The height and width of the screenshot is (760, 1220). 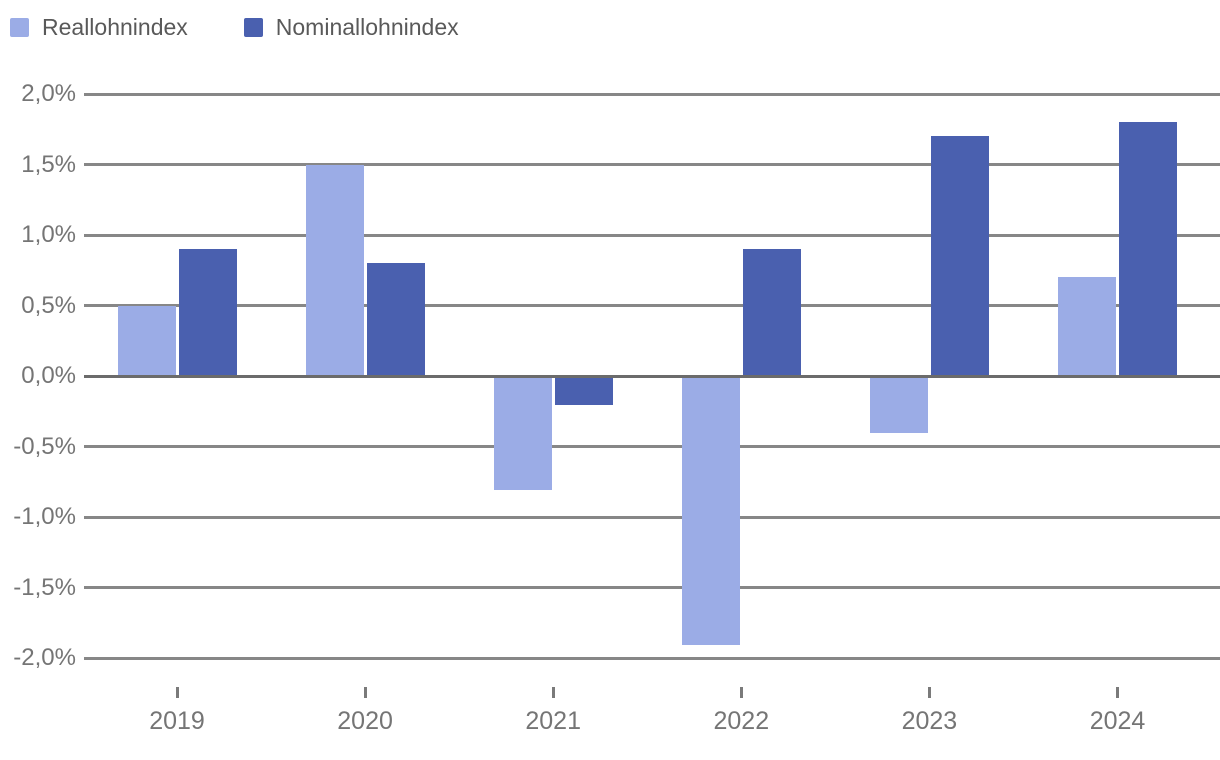 I want to click on reallohnindex-color-swatch, so click(x=19, y=27).